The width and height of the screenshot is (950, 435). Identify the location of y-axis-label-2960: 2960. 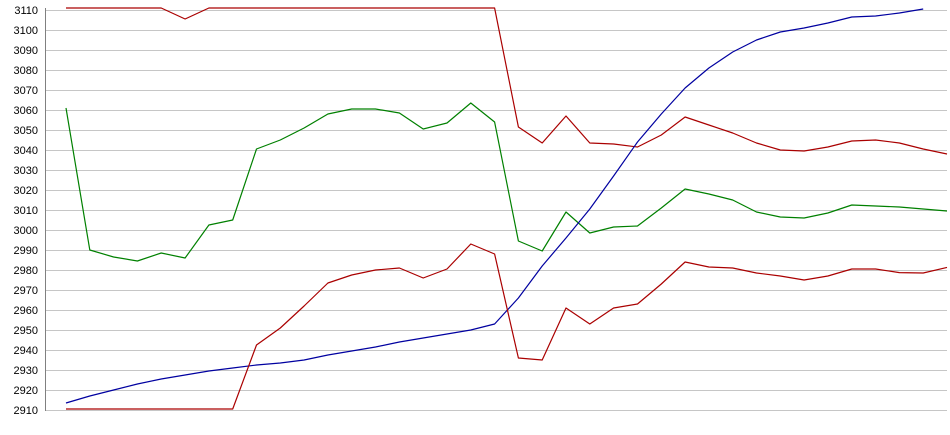
(26, 311).